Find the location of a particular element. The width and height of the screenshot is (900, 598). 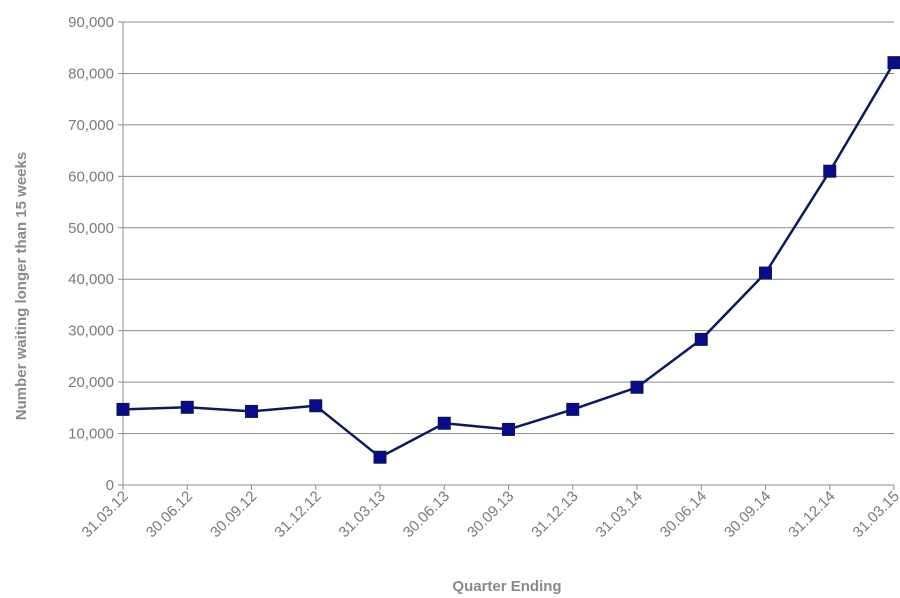

x-tick-label: 30.06.12 is located at coordinates (169, 514).